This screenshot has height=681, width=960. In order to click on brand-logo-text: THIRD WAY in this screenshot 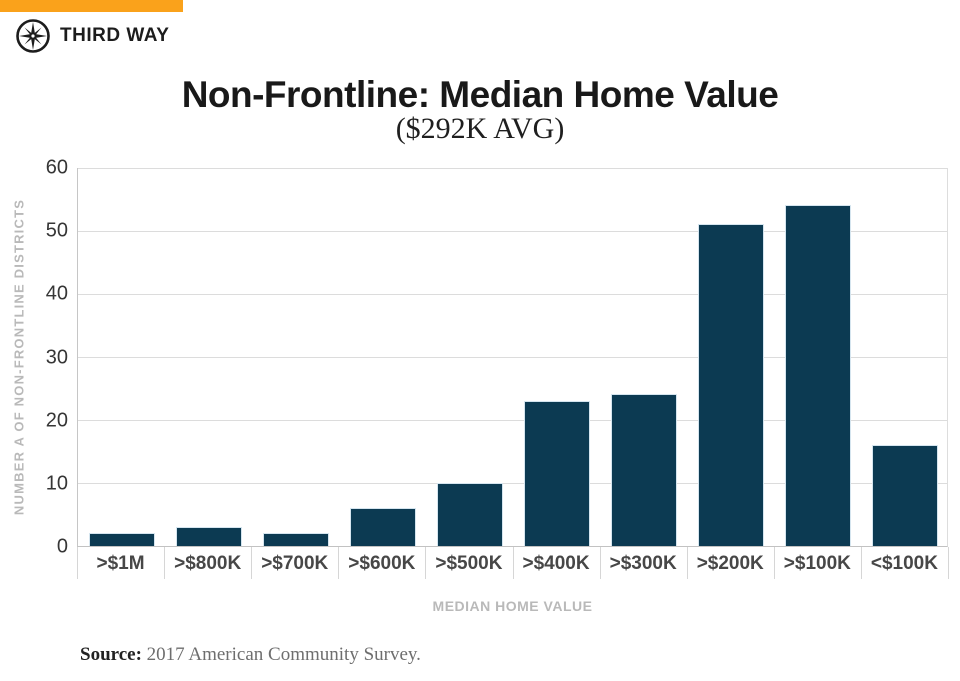, I will do `click(115, 35)`.